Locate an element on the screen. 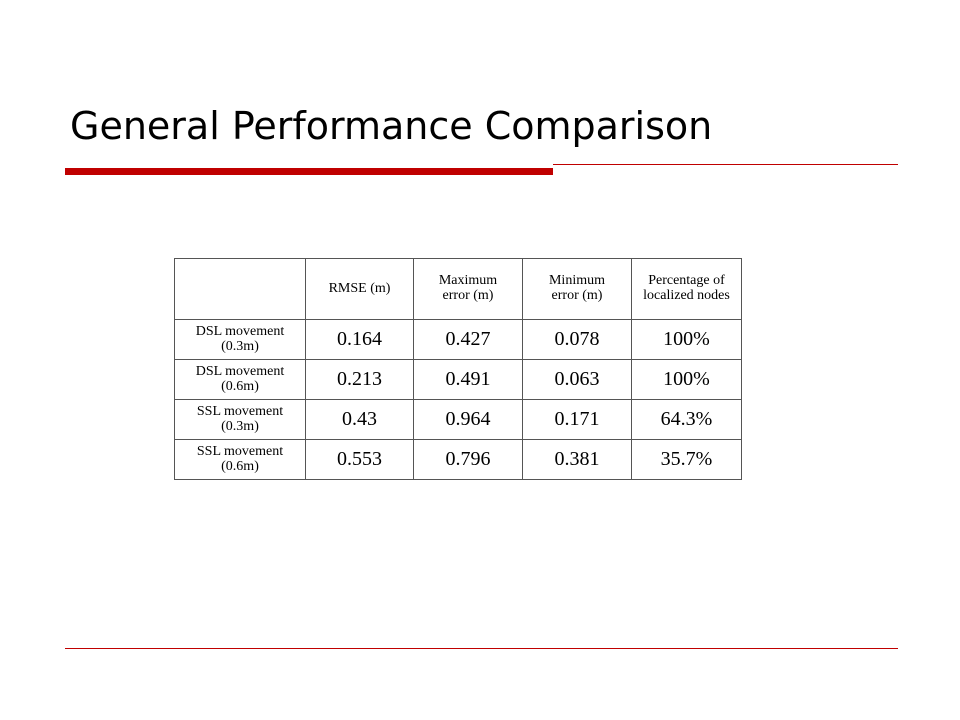 The image size is (960, 720). data-row: SSL movement (0.3m) 0.43 0.964 0.171 64.3% is located at coordinates (458, 419).